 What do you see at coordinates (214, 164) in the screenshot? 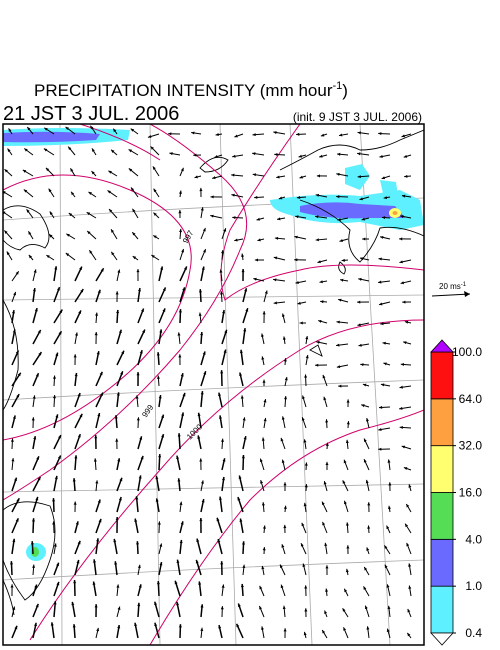
I see `coastline` at bounding box center [214, 164].